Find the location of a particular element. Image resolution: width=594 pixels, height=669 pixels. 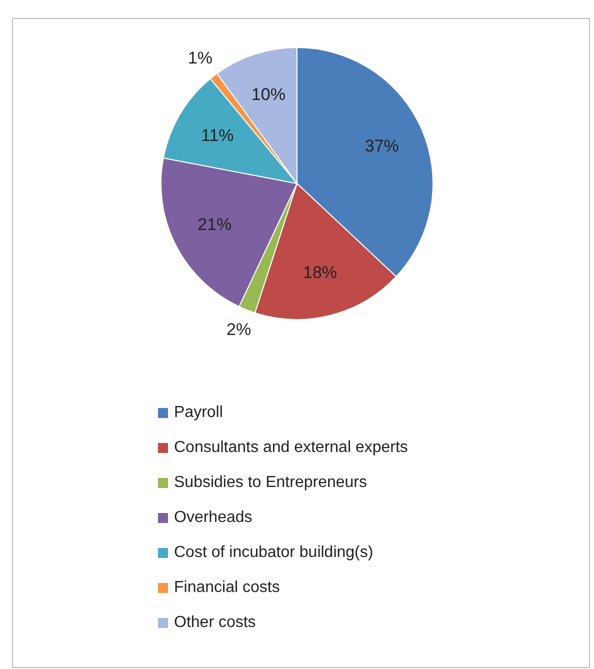

legend-label: Other costs is located at coordinates (215, 623).